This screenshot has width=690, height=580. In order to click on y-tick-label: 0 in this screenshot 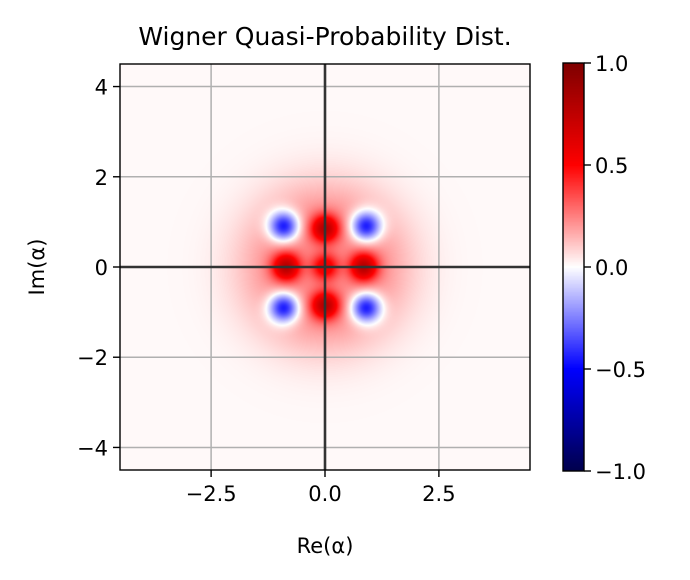, I will do `click(101, 268)`.